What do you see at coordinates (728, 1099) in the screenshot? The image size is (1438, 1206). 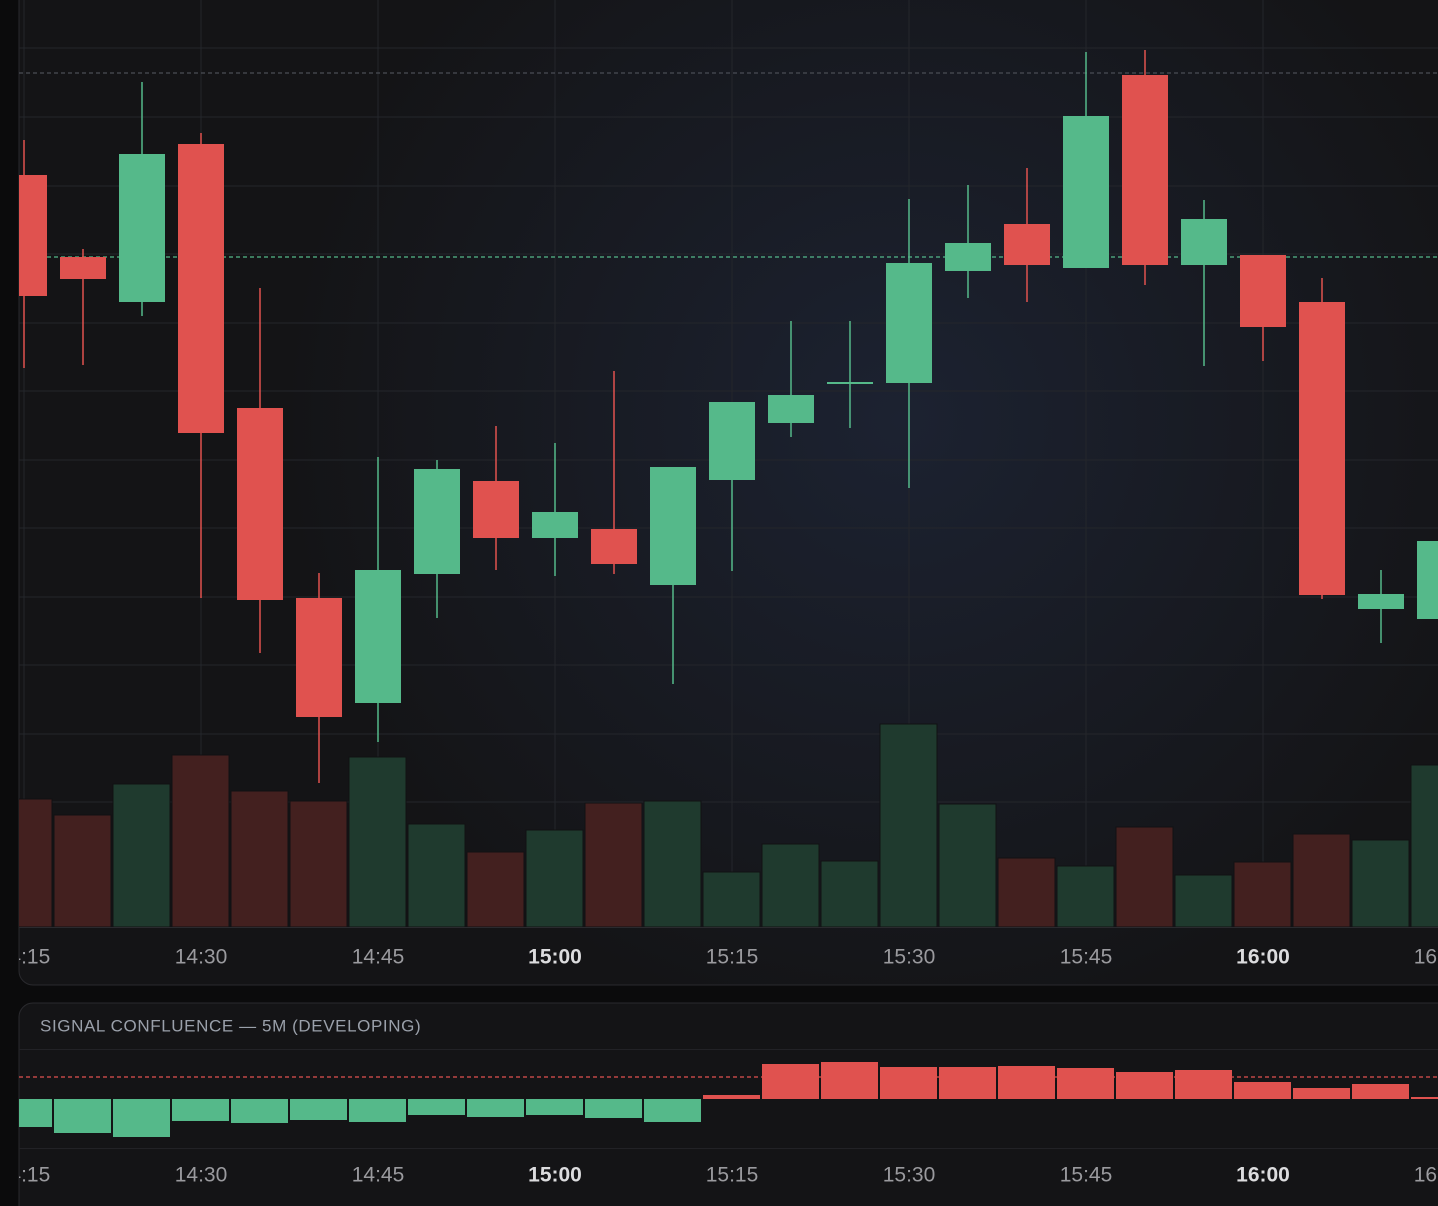 I see `signal-plot` at bounding box center [728, 1099].